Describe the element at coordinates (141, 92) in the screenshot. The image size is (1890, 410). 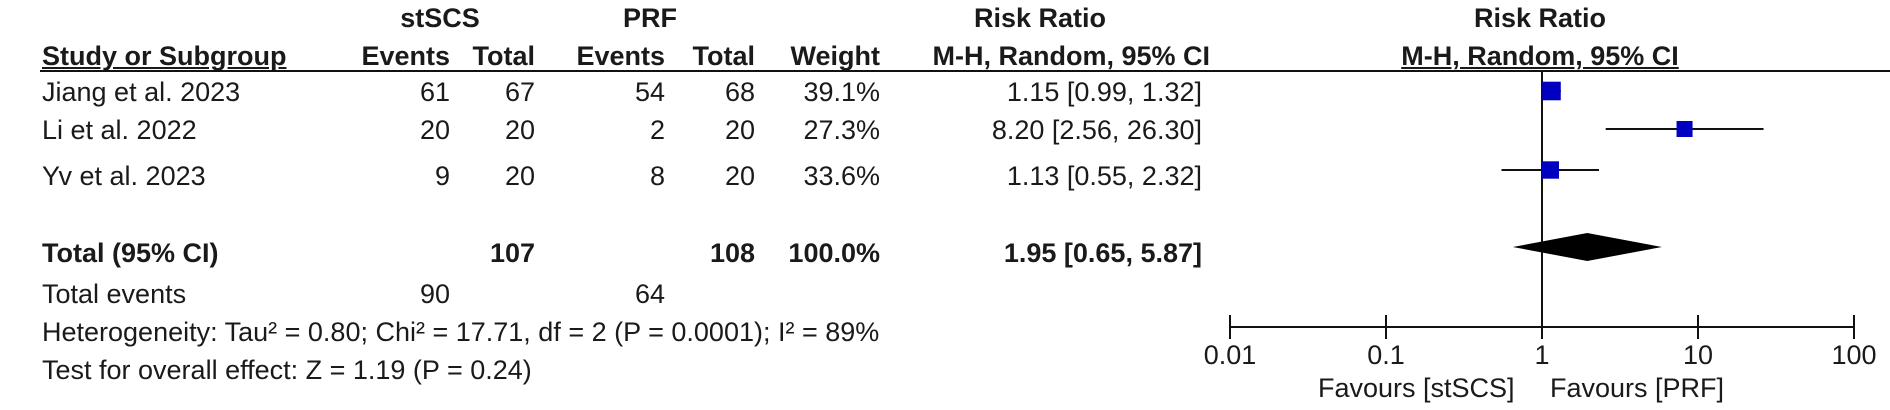
I see `study-name: Jiang et al. 2023` at that location.